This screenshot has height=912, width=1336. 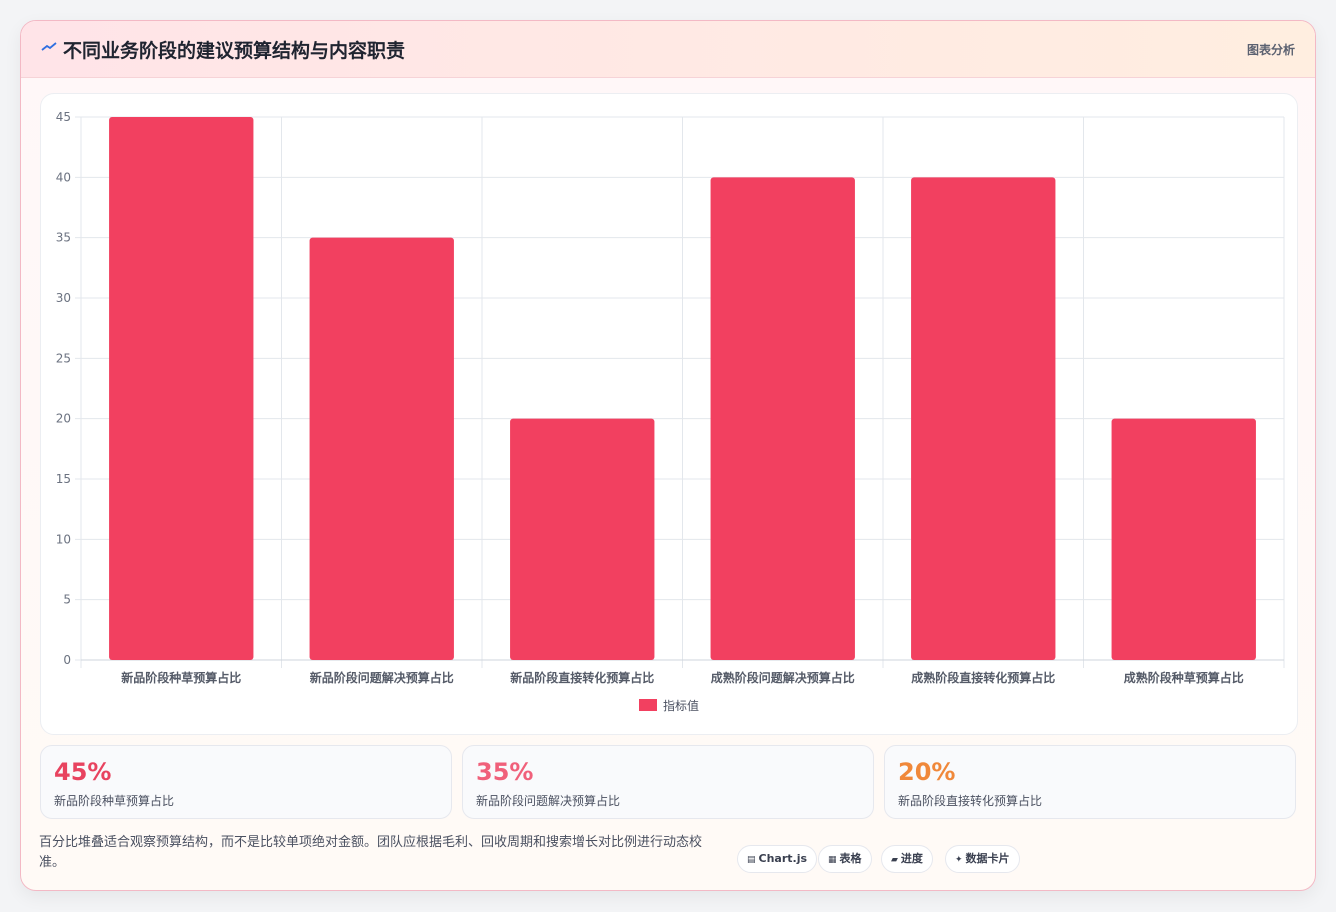 I want to click on stat-label: 新品阶段种草预算占比, so click(x=114, y=801).